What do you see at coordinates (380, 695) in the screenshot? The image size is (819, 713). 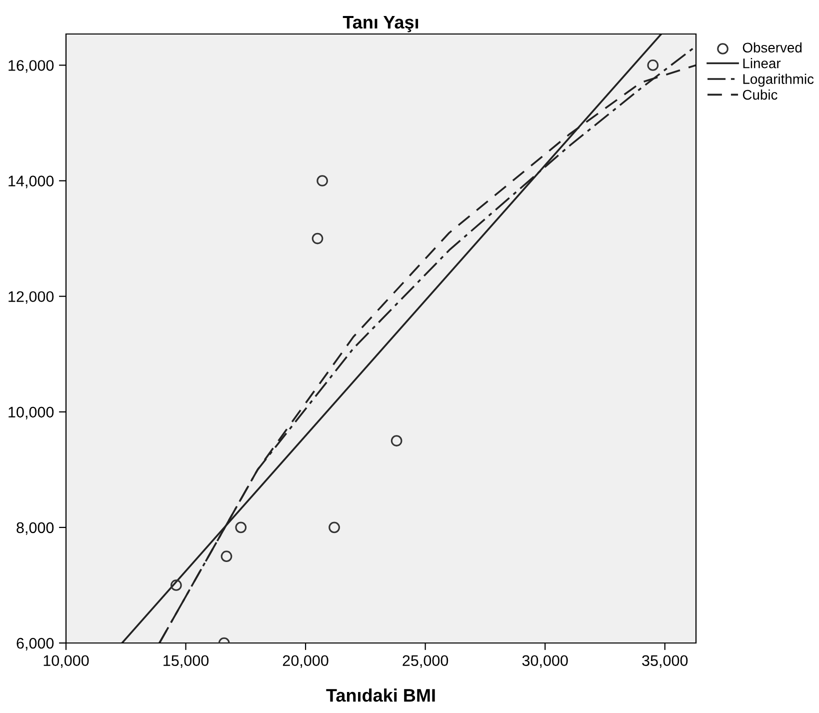 I see `x-axis-title: Tanıdaki BMI` at bounding box center [380, 695].